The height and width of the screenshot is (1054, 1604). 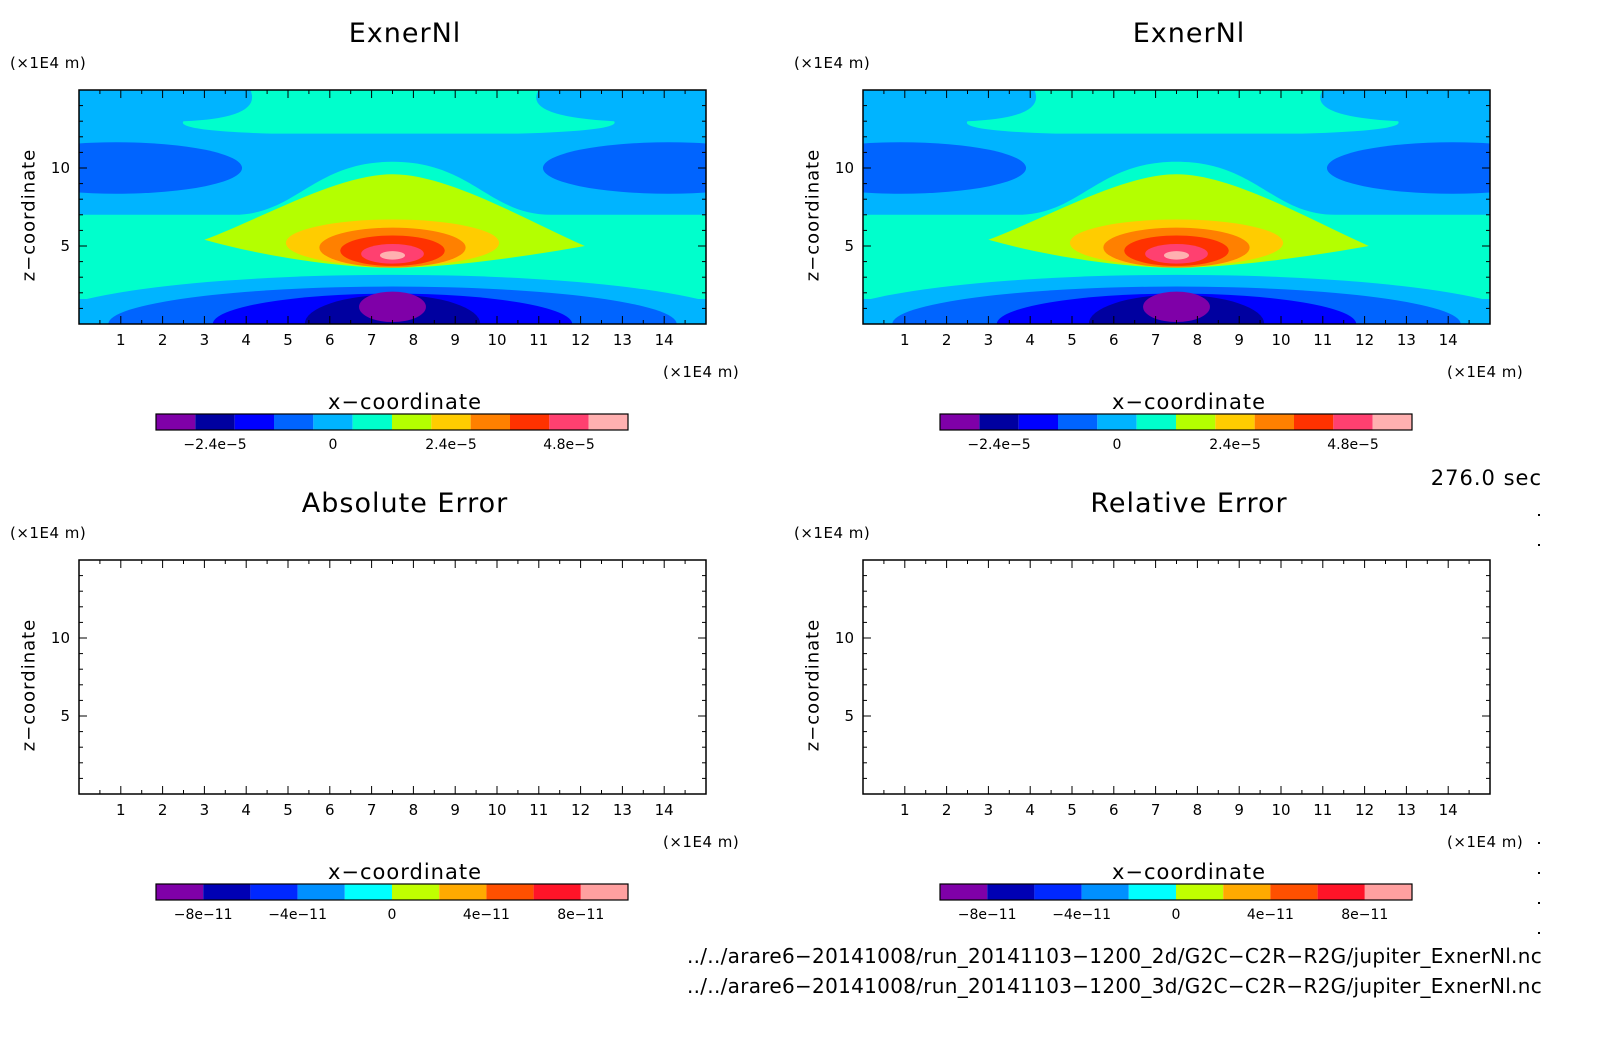 I want to click on panel-title: Absolute Error, so click(x=405, y=503).